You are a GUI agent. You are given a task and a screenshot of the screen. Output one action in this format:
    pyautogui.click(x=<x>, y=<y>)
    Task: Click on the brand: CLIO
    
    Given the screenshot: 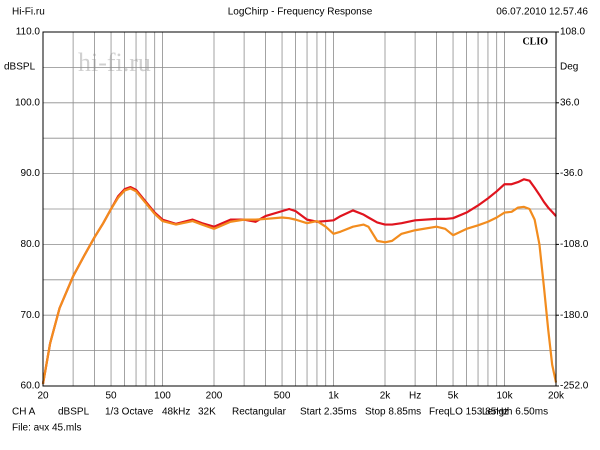 What is the action you would take?
    pyautogui.click(x=535, y=41)
    